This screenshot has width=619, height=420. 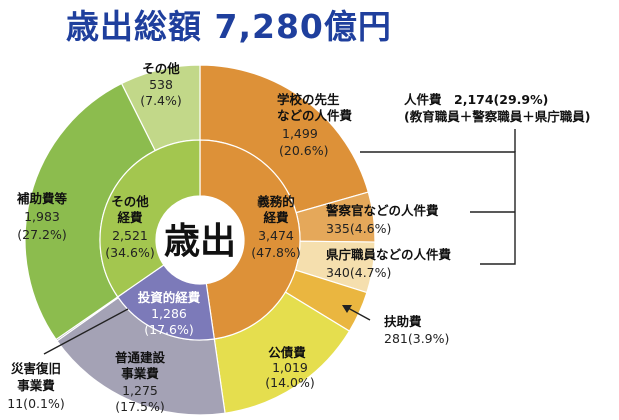 I want to click on label-fujo: 扶助費 281(3.9%), so click(x=416, y=330).